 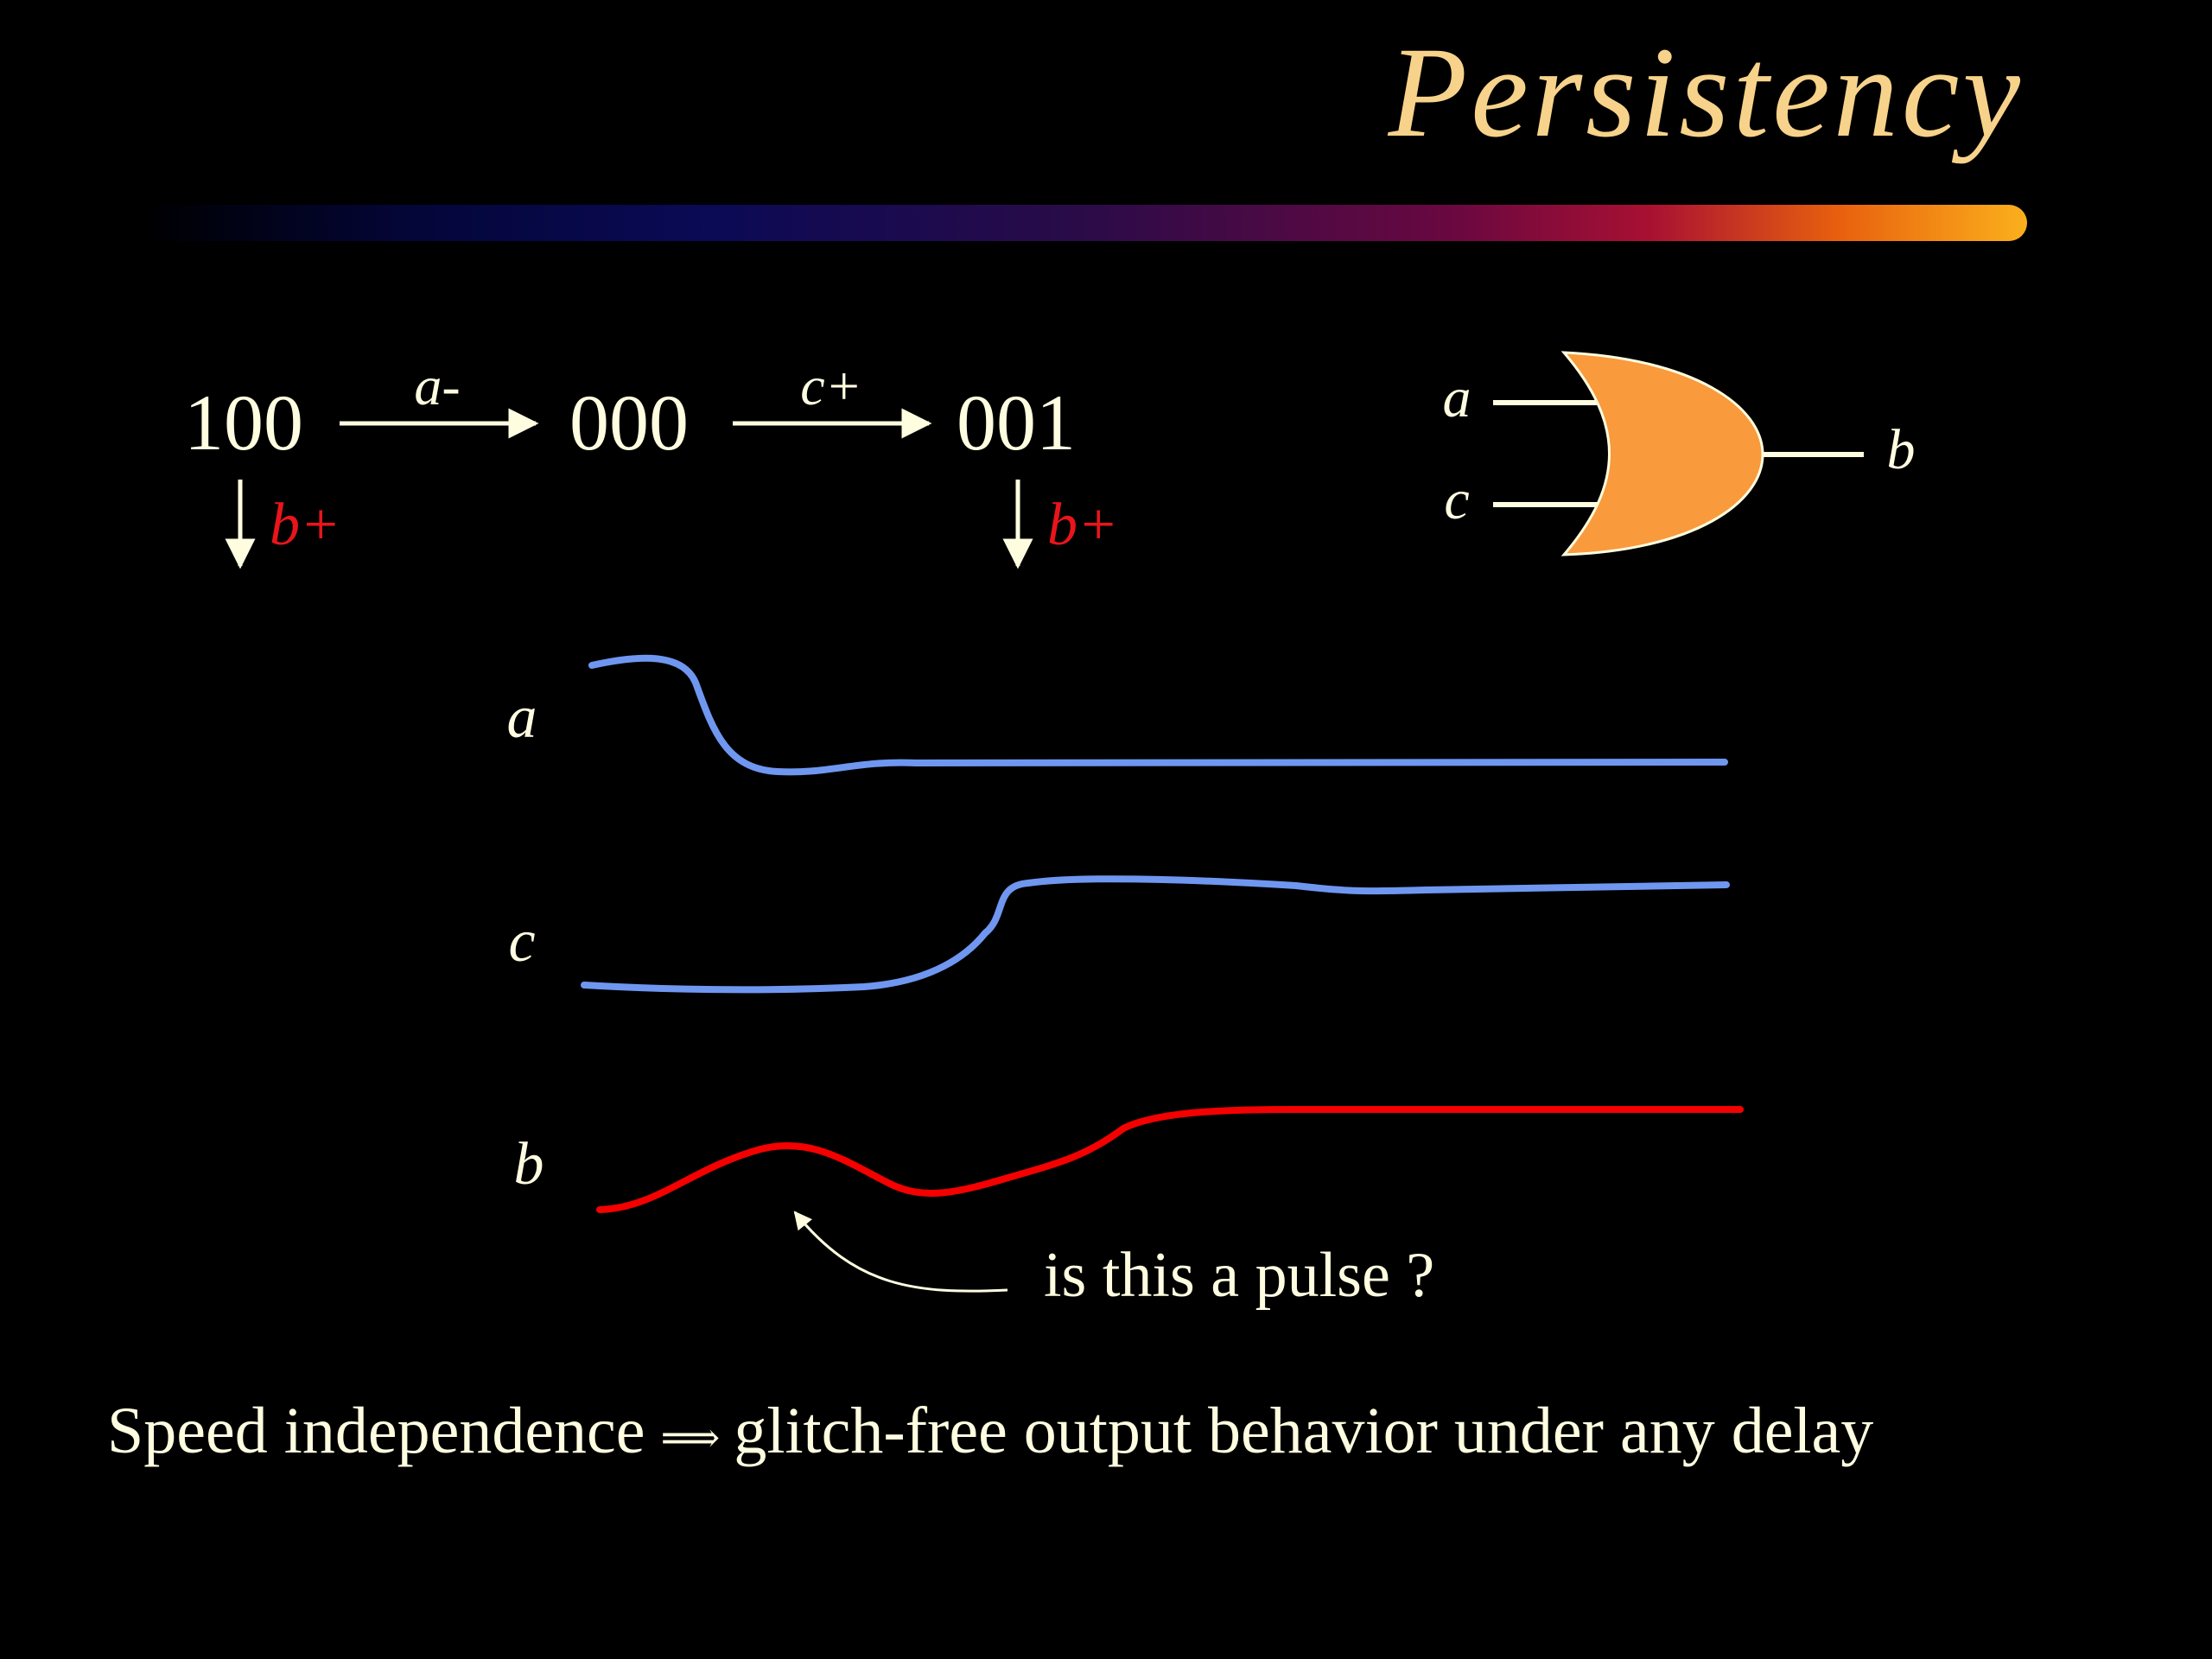 I want to click on annotation-arrow, so click(x=901, y=1252).